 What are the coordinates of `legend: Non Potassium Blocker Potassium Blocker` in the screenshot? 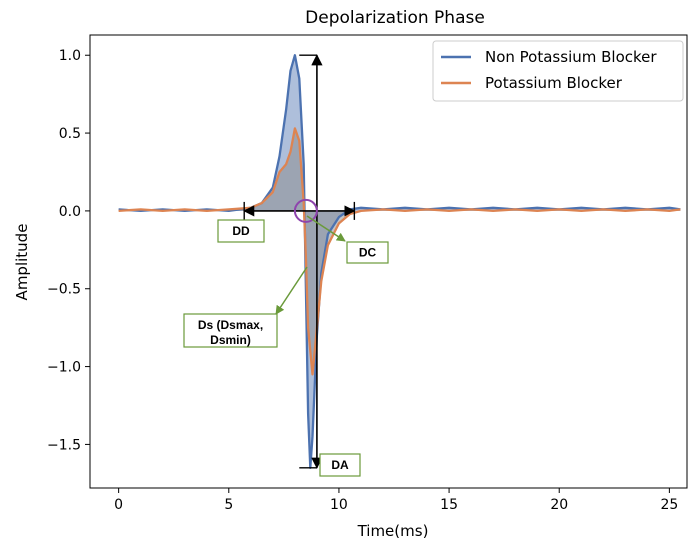 It's located at (558, 71).